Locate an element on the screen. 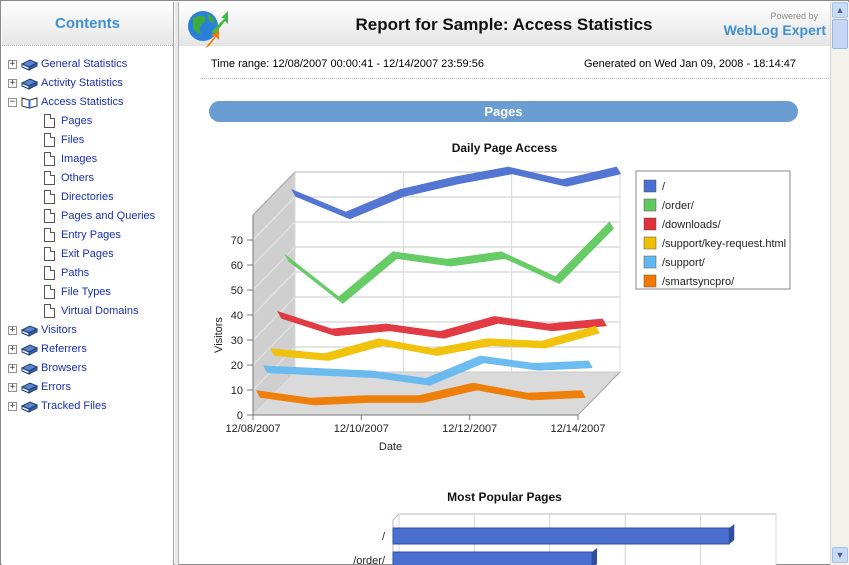 Image resolution: width=849 pixels, height=565 pixels. legend-label: /order/ is located at coordinates (678, 206).